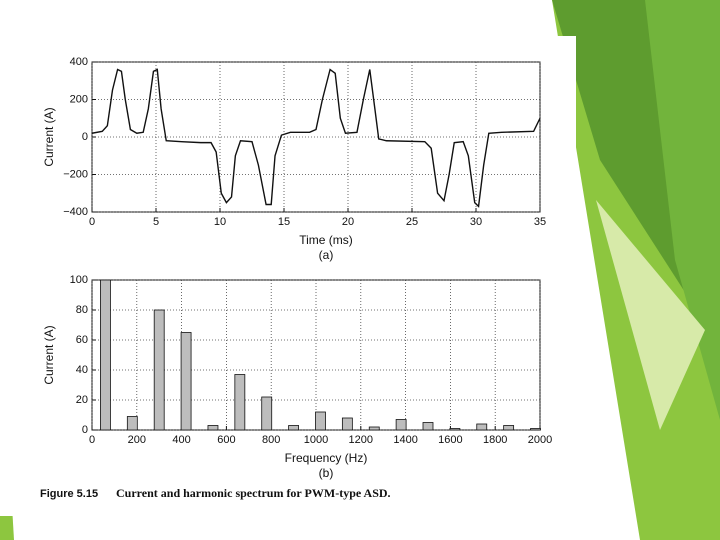 The image size is (720, 540). I want to click on y-tick-label: 200, so click(79, 99).